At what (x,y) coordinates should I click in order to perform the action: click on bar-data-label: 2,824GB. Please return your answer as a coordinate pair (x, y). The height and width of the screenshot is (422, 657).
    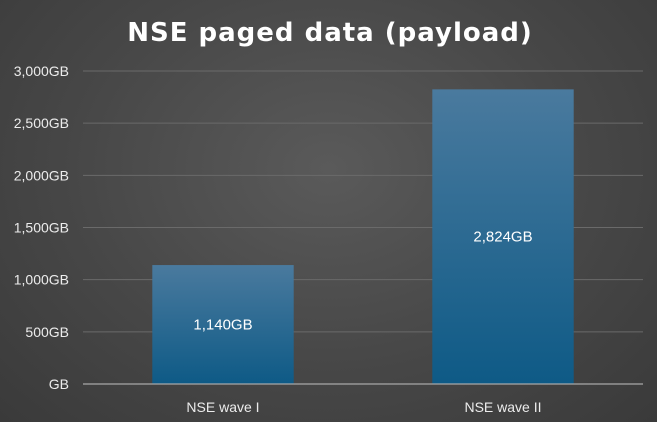
    Looking at the image, I should click on (502, 237).